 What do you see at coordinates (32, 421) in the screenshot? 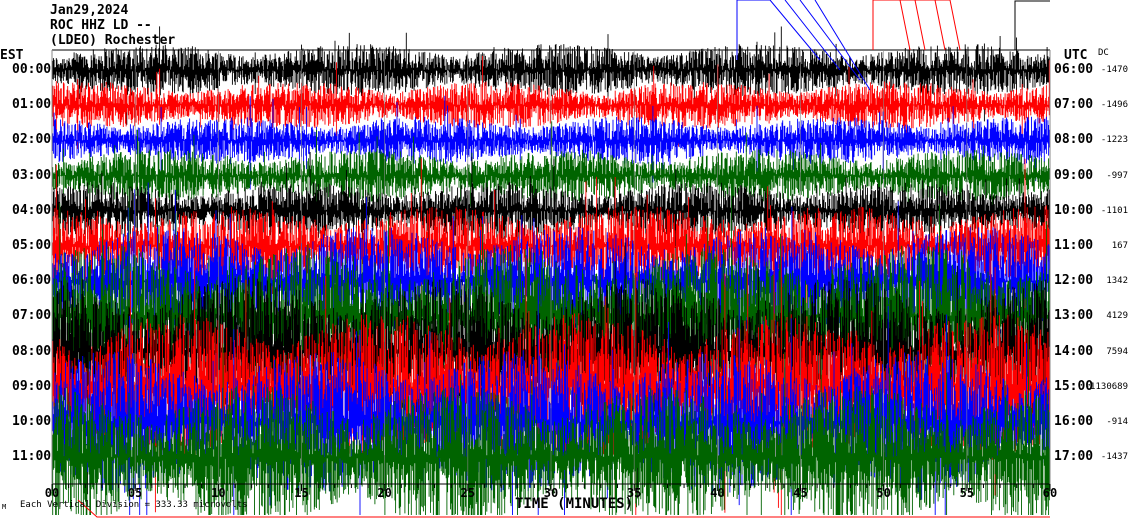
I see `est-row-label: 10:00` at bounding box center [32, 421].